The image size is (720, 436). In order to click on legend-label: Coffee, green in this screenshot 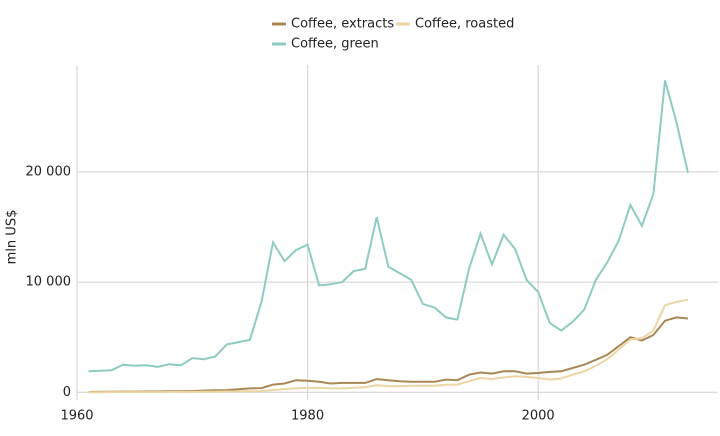, I will do `click(335, 44)`.